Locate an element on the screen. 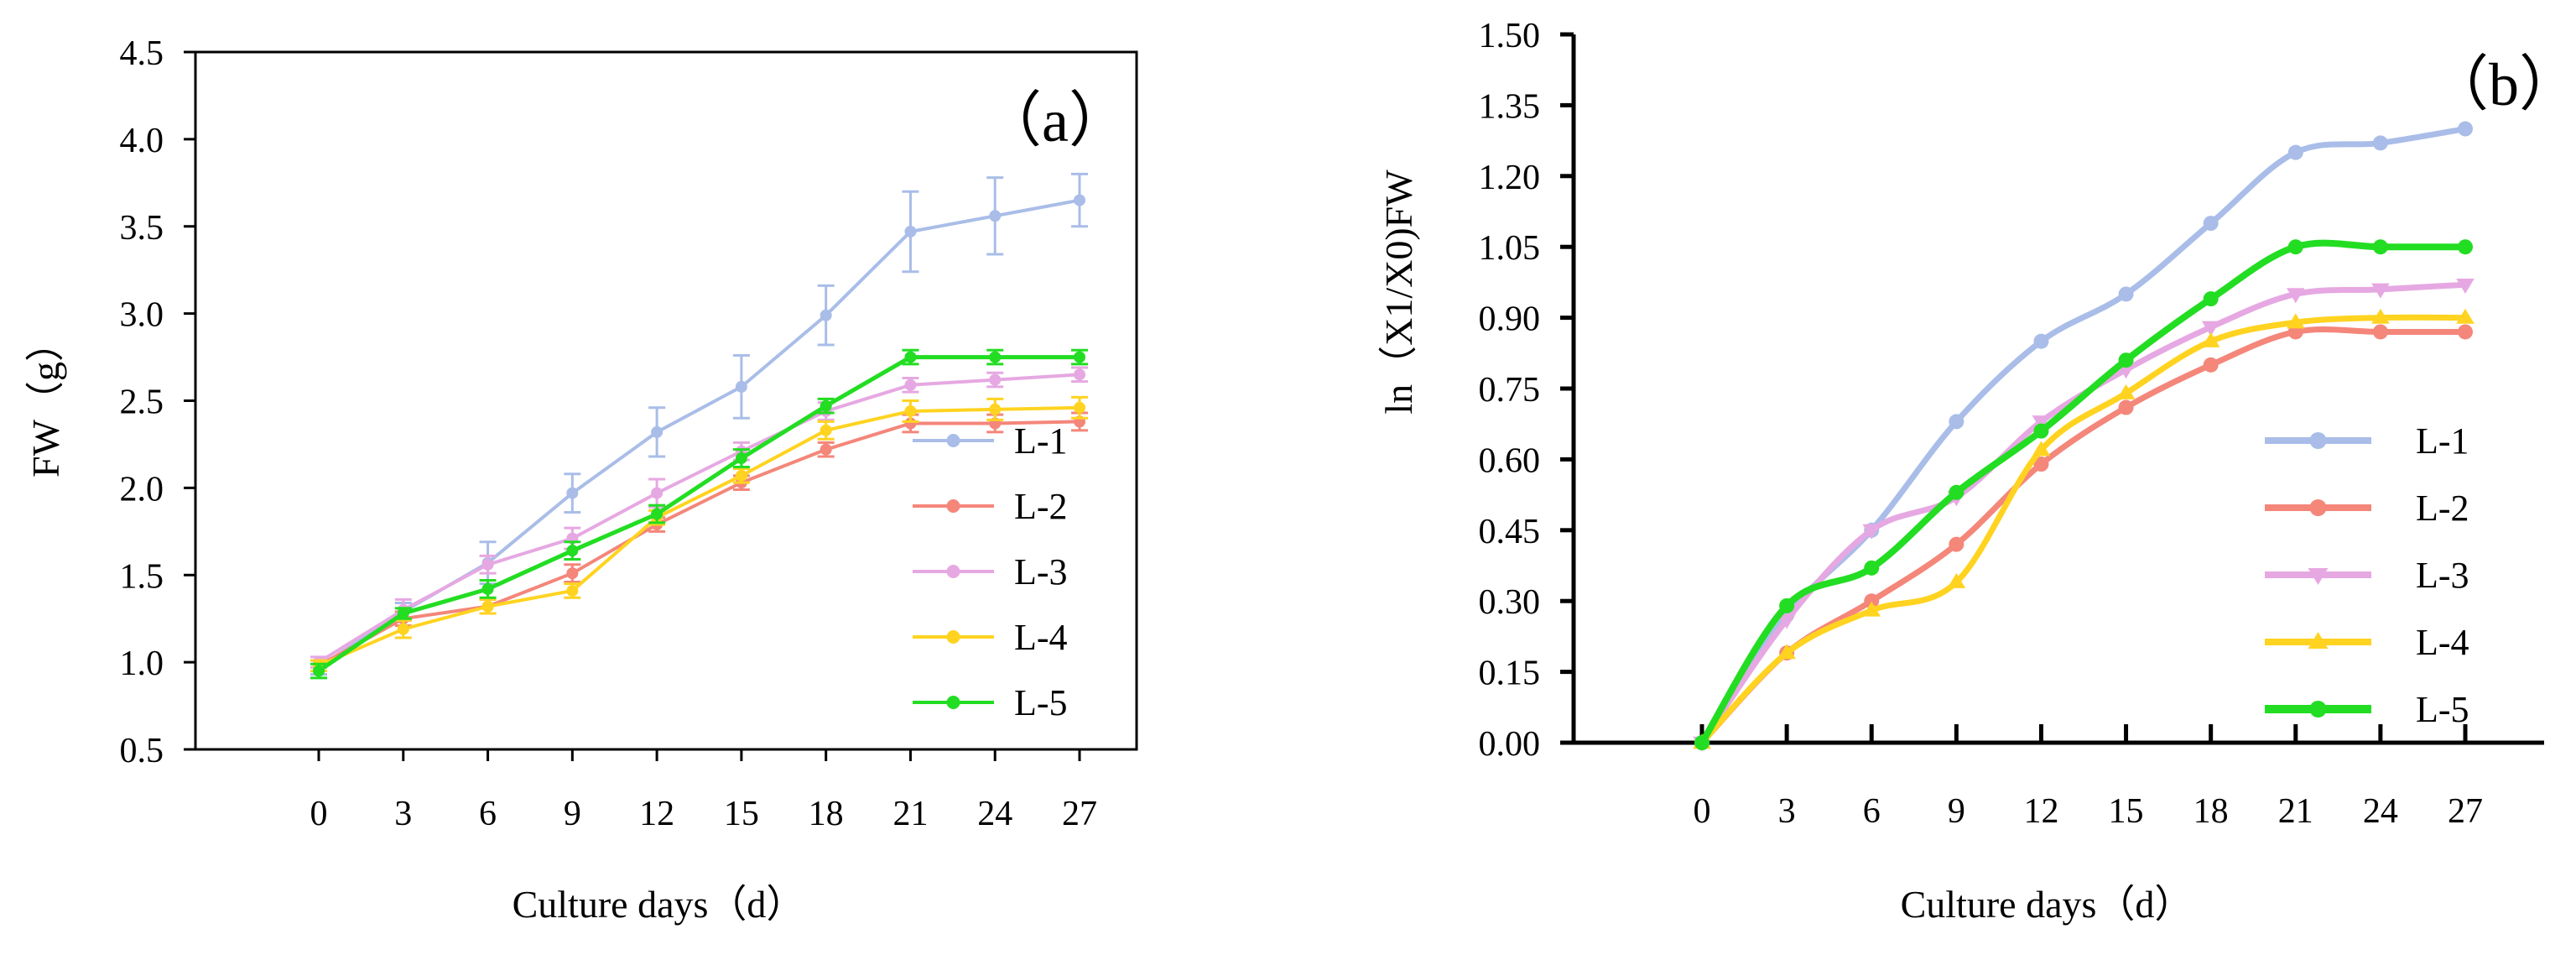 The image size is (2576, 955). x-axis-title: Culture days（d） is located at coordinates (2047, 904).